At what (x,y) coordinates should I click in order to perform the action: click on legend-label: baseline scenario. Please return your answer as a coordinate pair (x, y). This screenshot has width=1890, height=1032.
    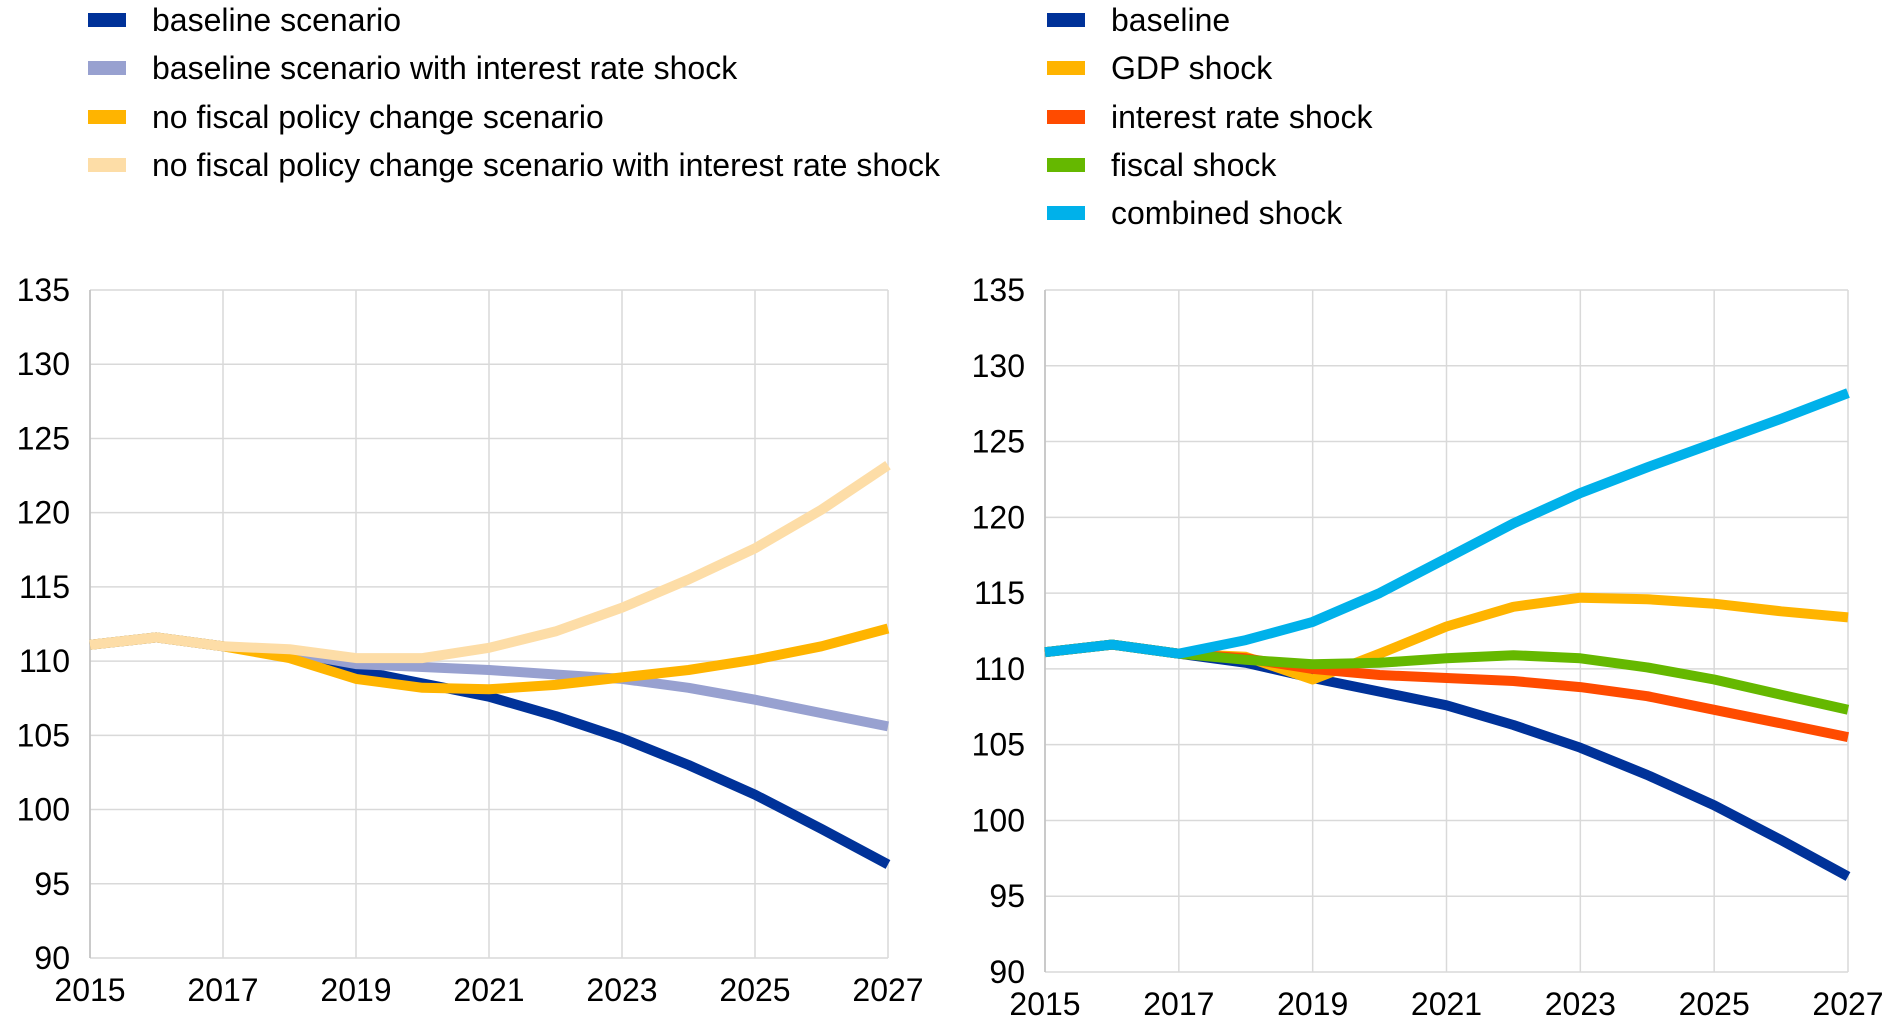
    Looking at the image, I should click on (277, 20).